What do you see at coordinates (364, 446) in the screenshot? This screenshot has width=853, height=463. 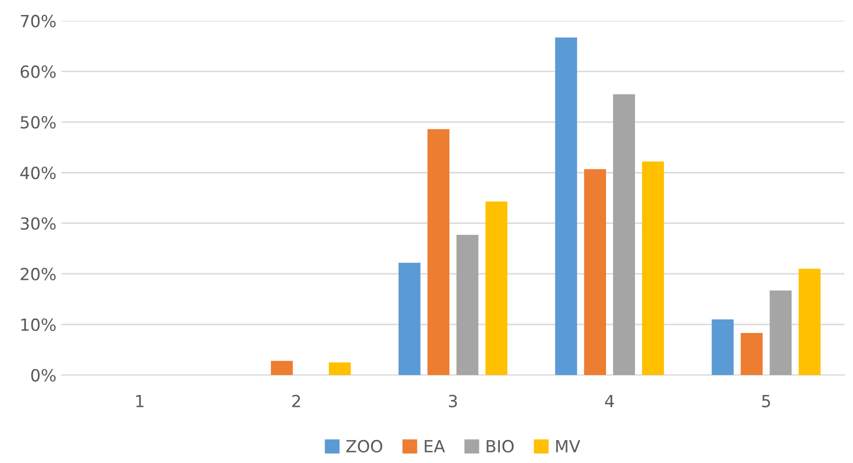 I see `legend-label: ZOO` at bounding box center [364, 446].